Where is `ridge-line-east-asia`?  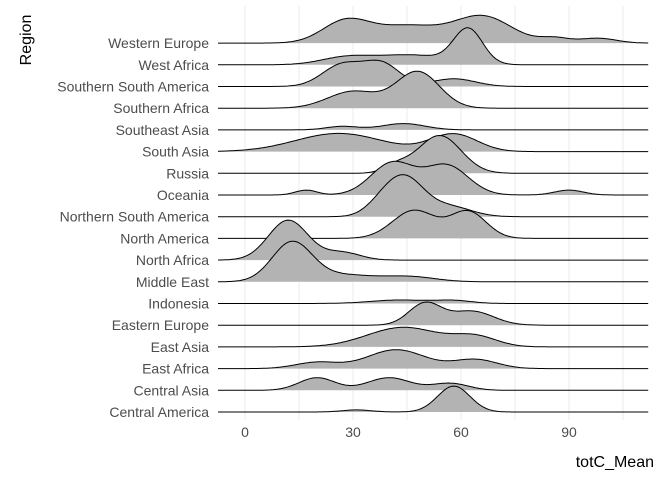 ridge-line-east-asia is located at coordinates (433, 337).